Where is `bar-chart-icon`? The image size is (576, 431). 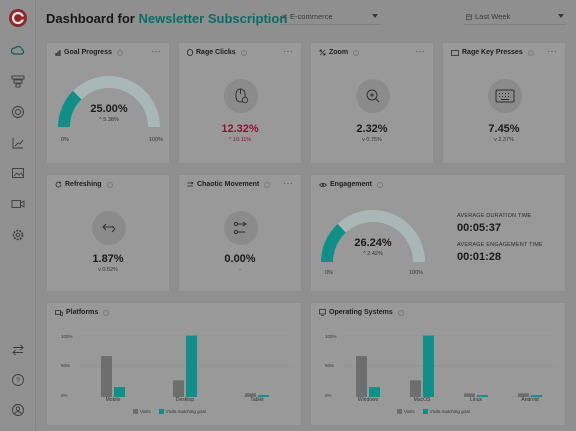 bar-chart-icon is located at coordinates (58, 52).